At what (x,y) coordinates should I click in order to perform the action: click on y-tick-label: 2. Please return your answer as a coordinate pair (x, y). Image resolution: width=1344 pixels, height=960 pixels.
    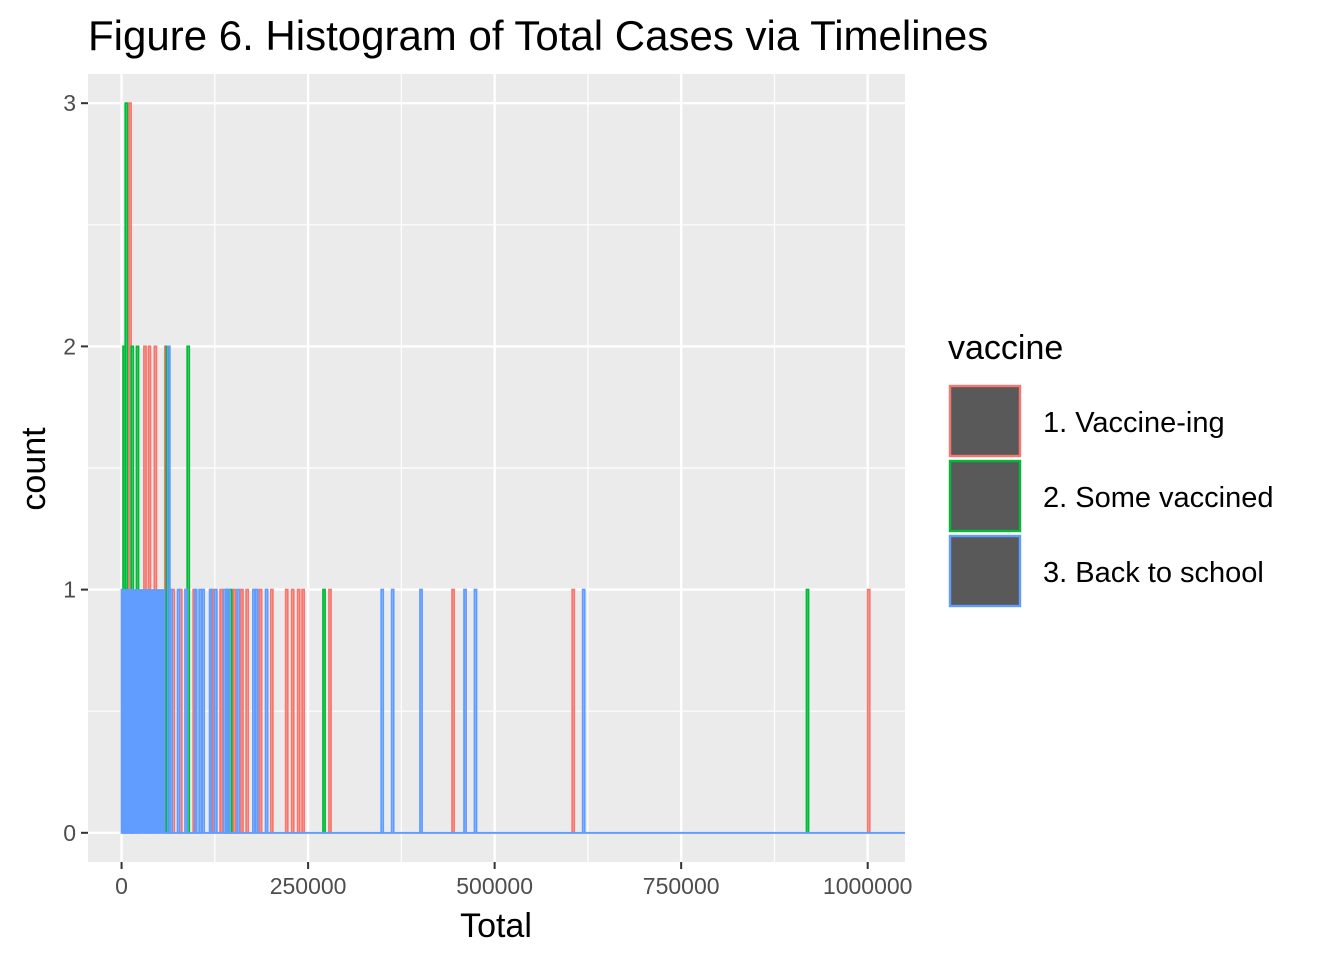
    Looking at the image, I should click on (69, 346).